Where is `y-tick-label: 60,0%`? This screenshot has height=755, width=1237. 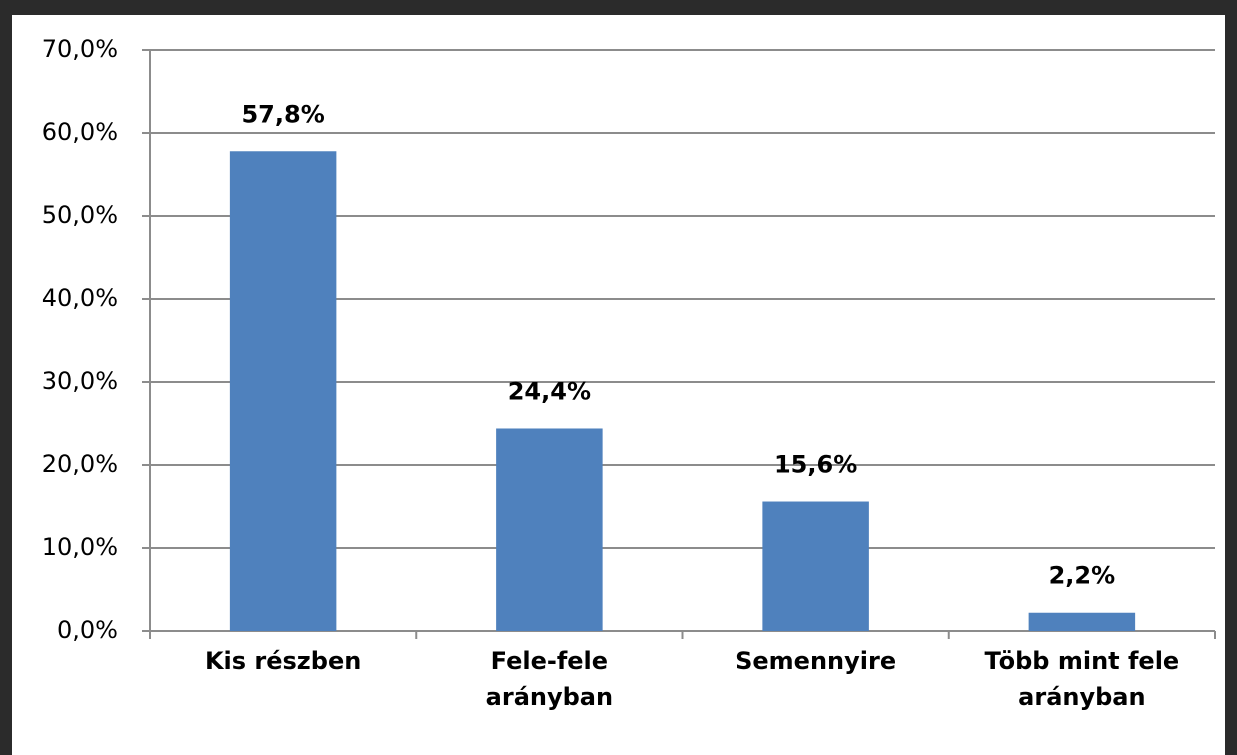 y-tick-label: 60,0% is located at coordinates (80, 132).